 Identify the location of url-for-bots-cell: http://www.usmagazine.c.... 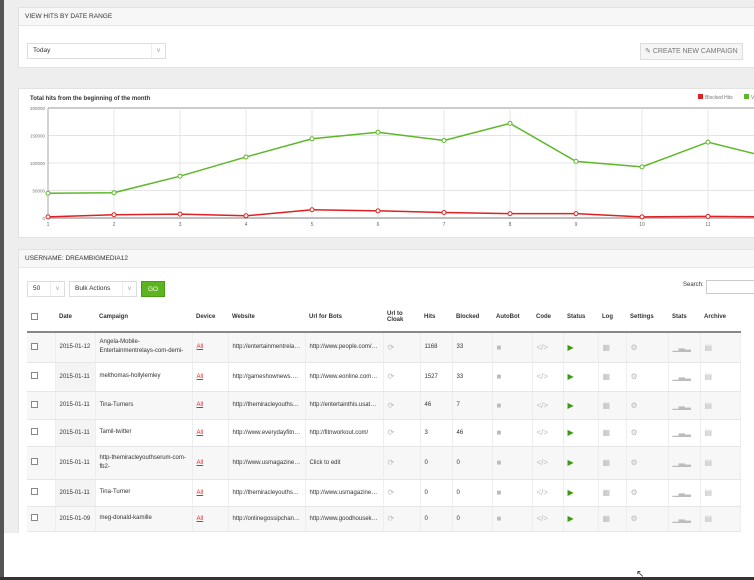
(344, 493).